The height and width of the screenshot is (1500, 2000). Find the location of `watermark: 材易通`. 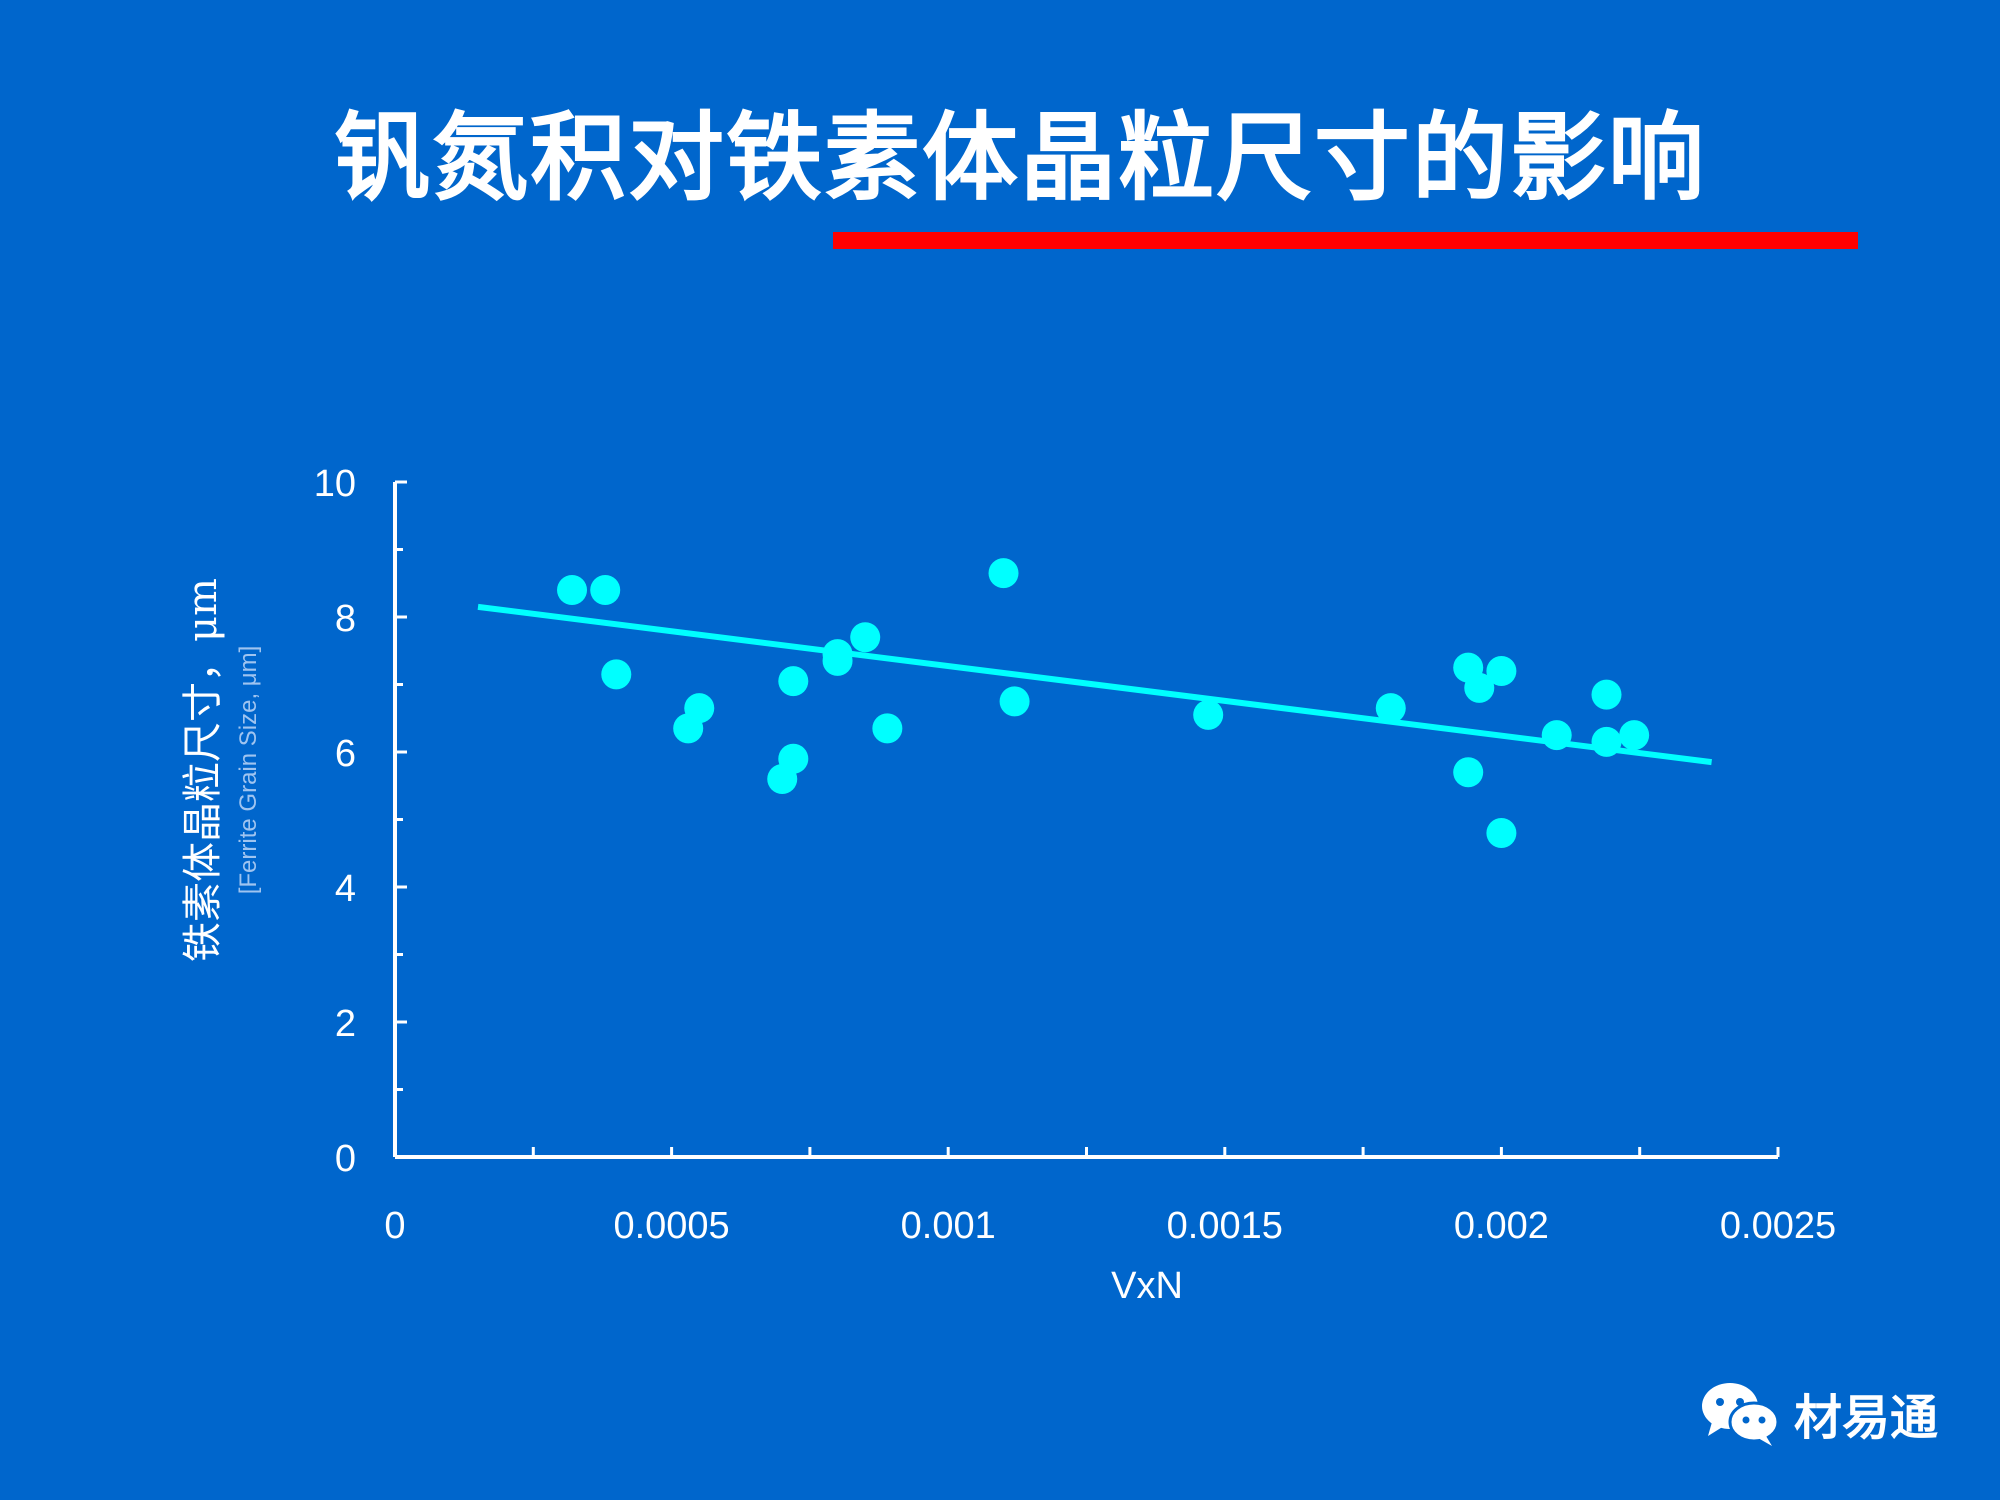

watermark: 材易通 is located at coordinates (1818, 1413).